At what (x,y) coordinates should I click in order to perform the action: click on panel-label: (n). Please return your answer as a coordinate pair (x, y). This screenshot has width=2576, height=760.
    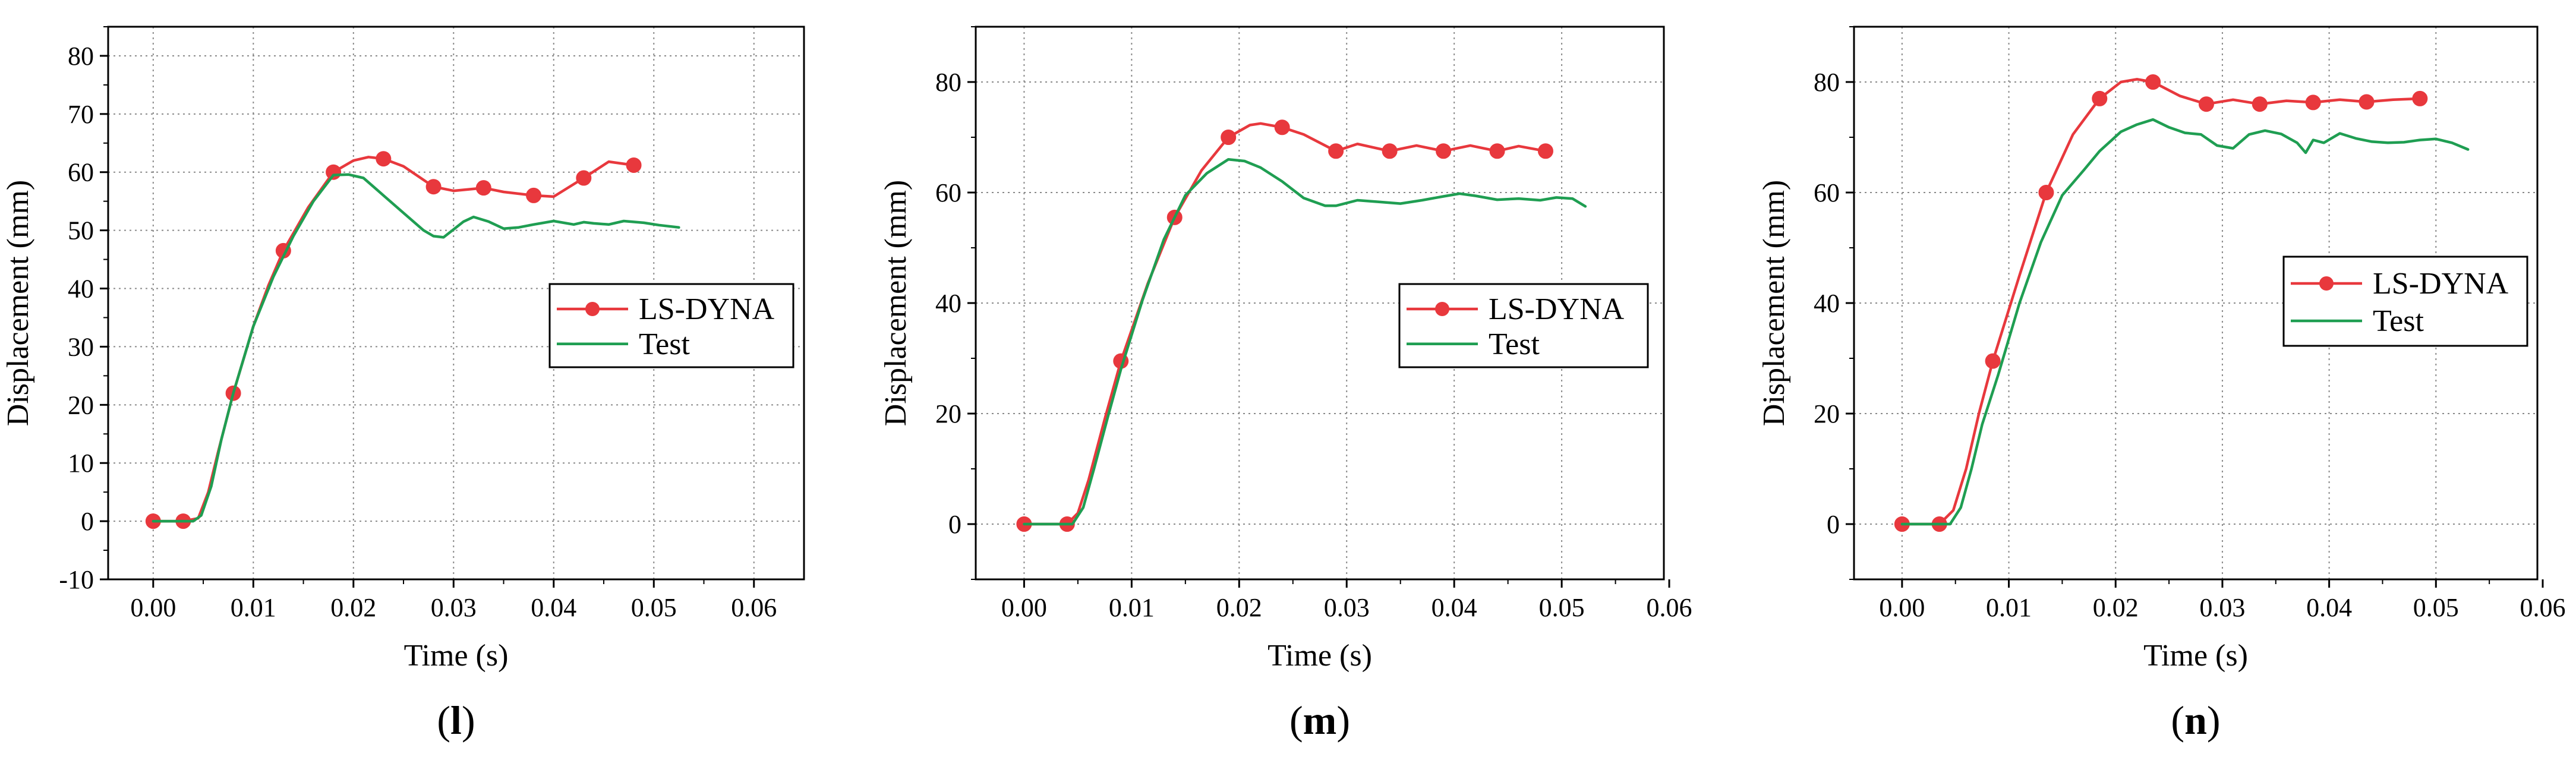
    Looking at the image, I should click on (2195, 720).